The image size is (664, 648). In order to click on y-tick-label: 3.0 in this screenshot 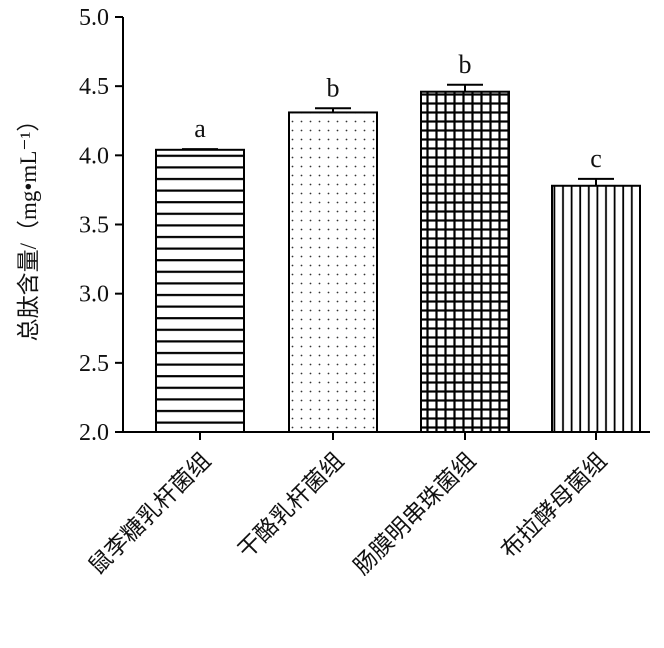, I will do `click(94, 295)`.